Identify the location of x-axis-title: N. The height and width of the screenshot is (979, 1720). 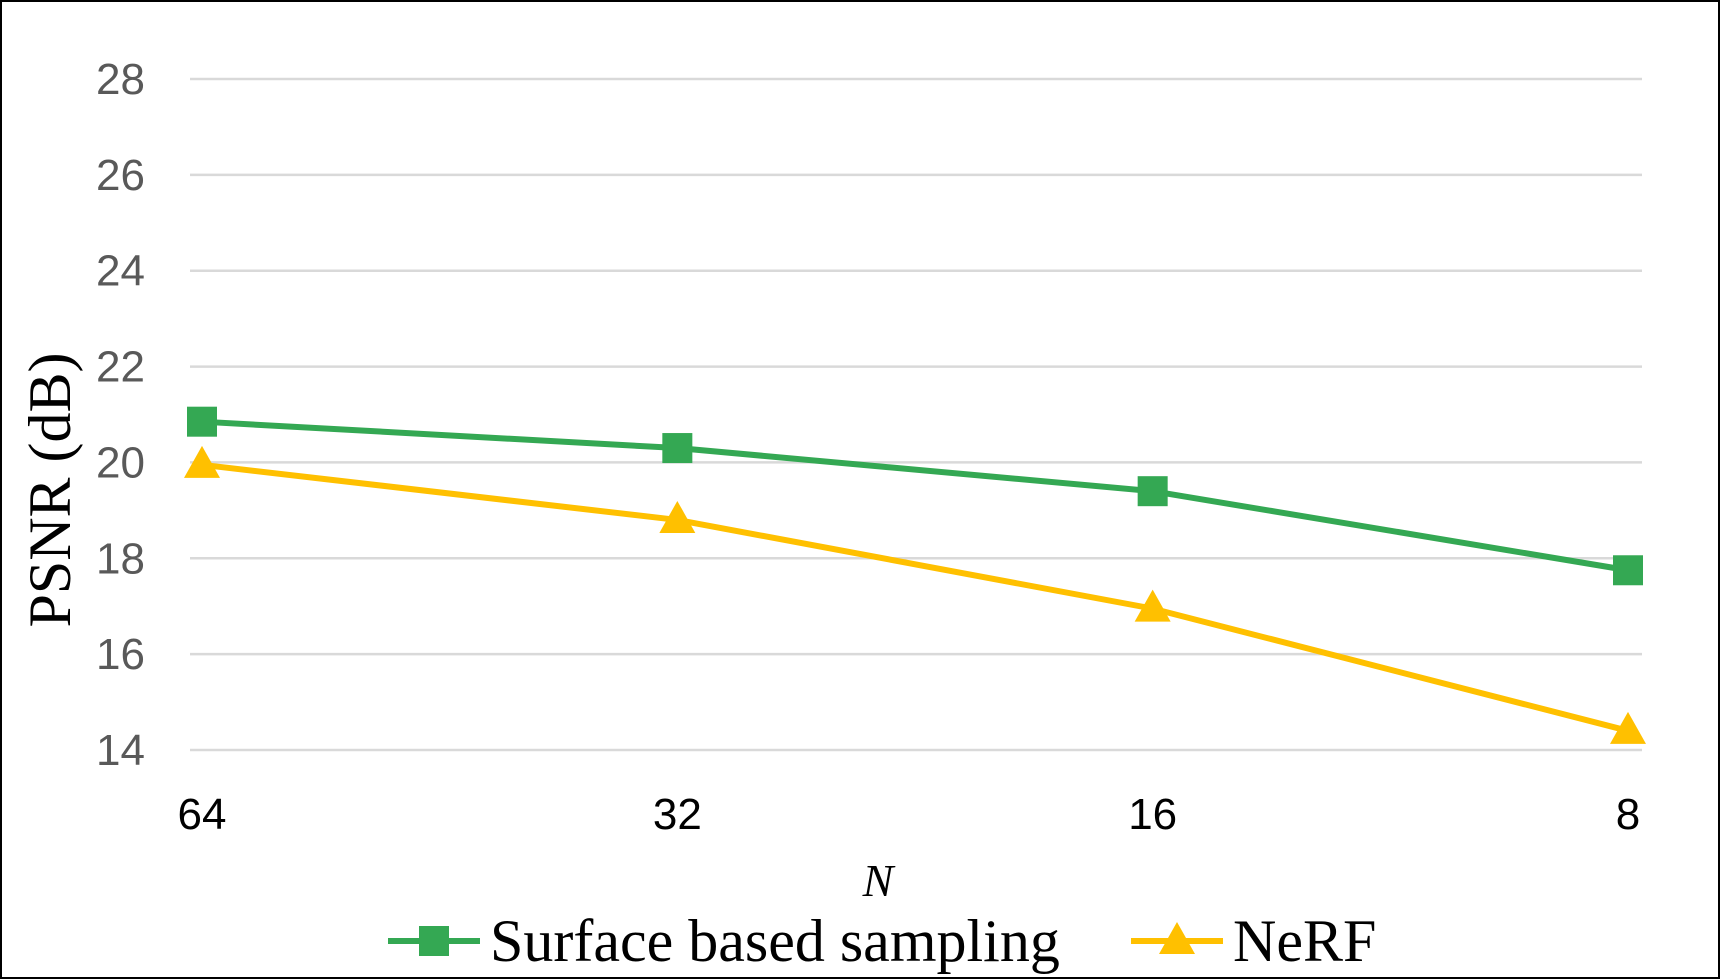
(879, 880).